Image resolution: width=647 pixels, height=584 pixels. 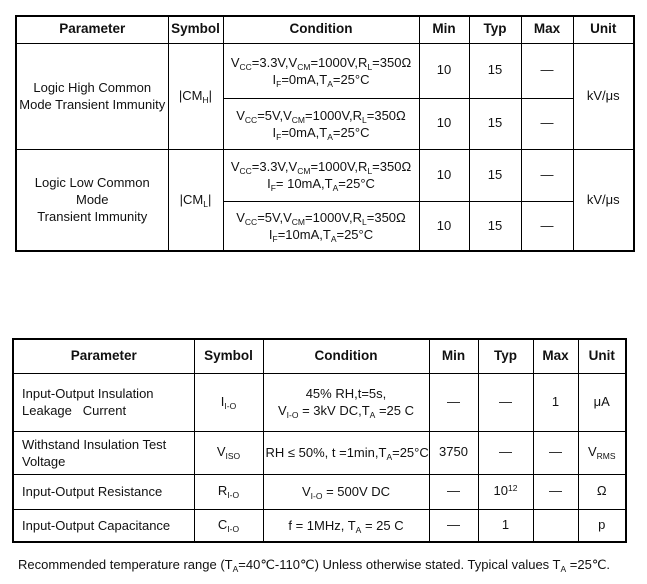 I want to click on parameter-line: Input-Output Insulation, so click(x=88, y=393).